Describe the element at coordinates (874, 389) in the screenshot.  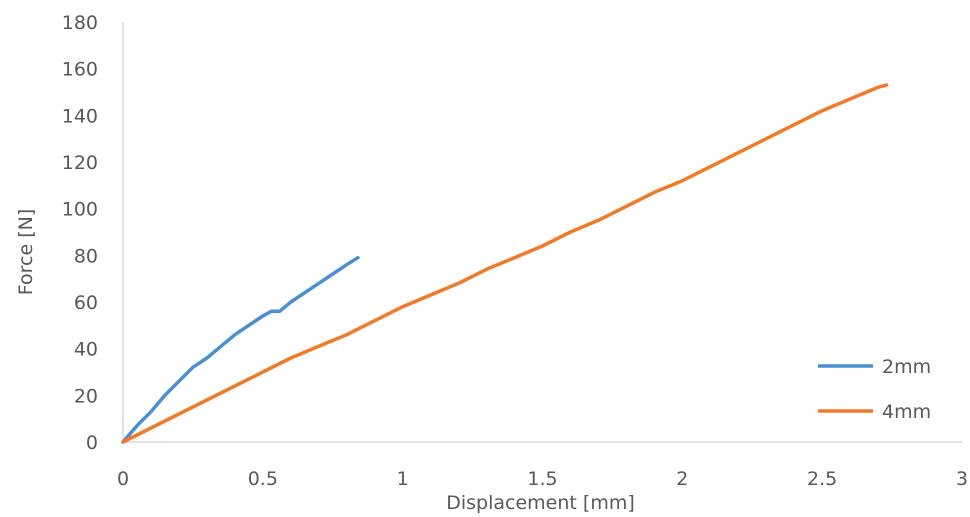
I see `legend: 2mm 4mm` at that location.